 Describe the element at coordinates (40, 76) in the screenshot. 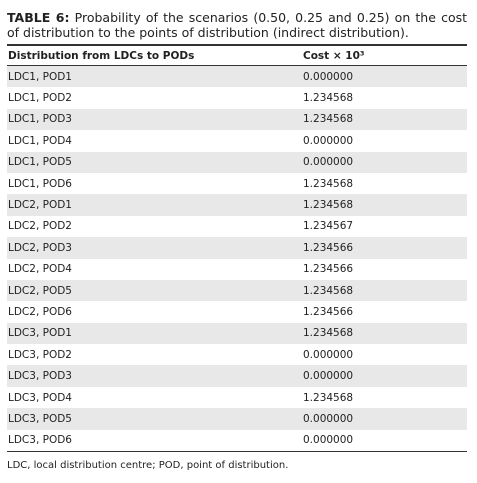

I see `route-cell: LDC1, POD1` at that location.